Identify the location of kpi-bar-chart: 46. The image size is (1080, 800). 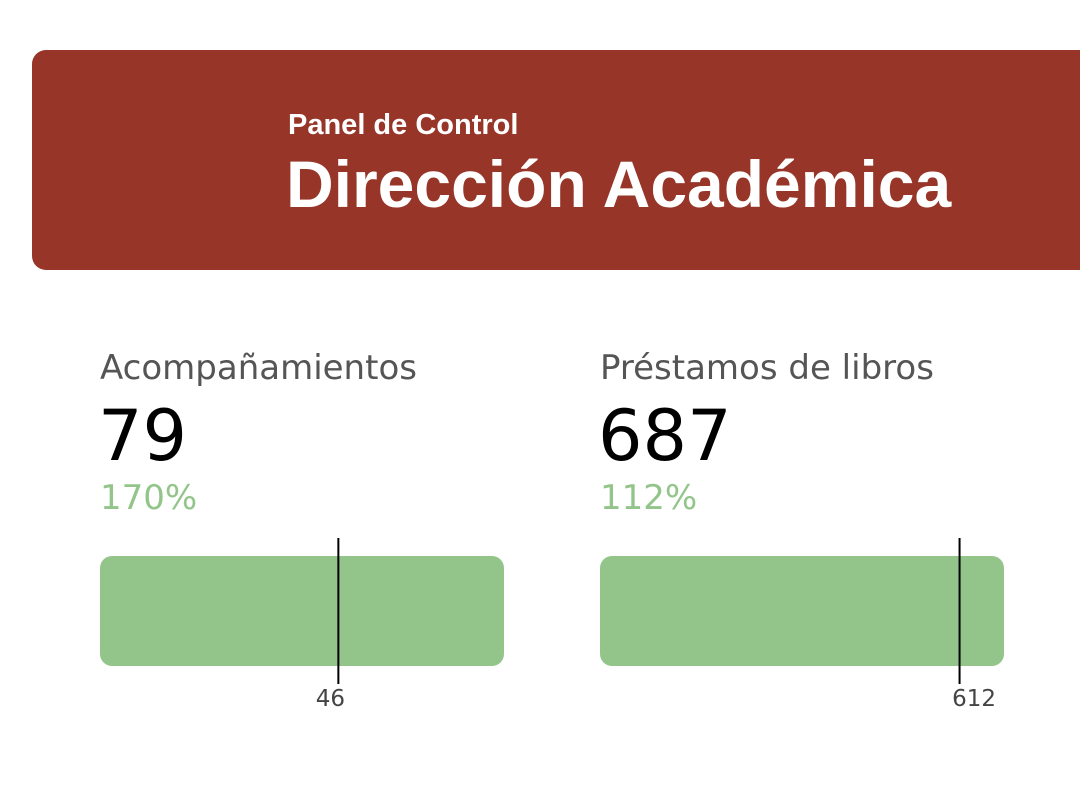
(302, 625).